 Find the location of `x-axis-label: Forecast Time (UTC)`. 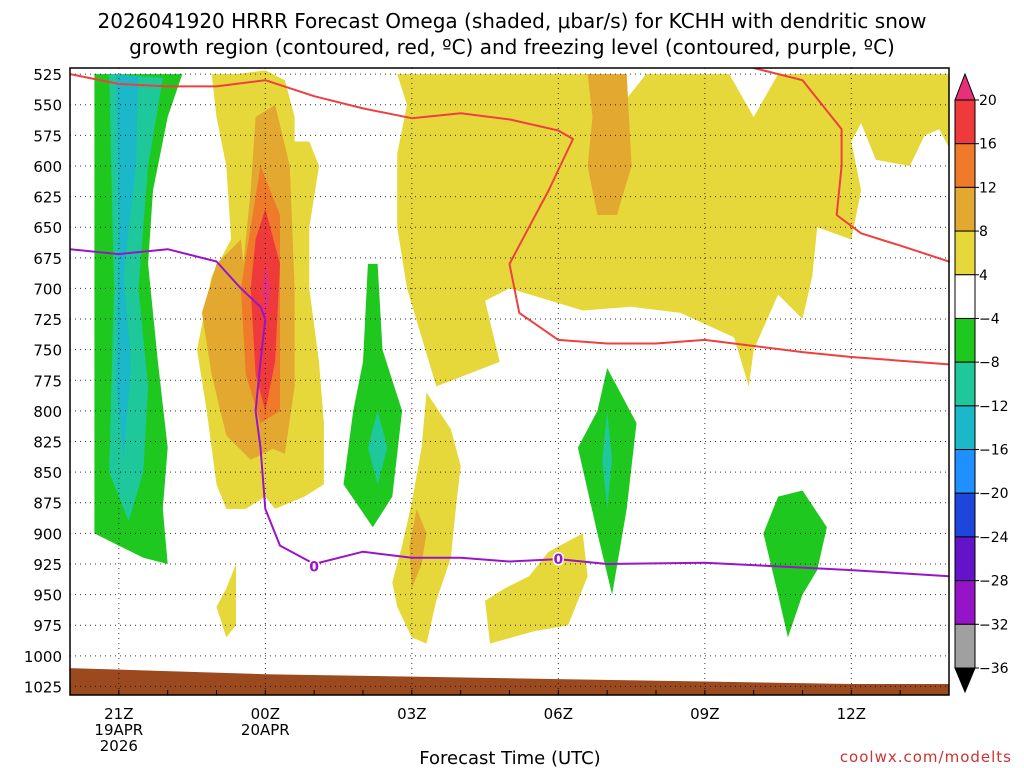

x-axis-label: Forecast Time (UTC) is located at coordinates (509, 758).